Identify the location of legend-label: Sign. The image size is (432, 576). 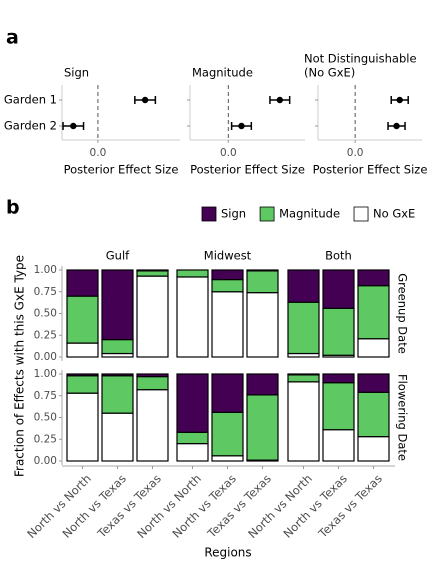
(233, 214).